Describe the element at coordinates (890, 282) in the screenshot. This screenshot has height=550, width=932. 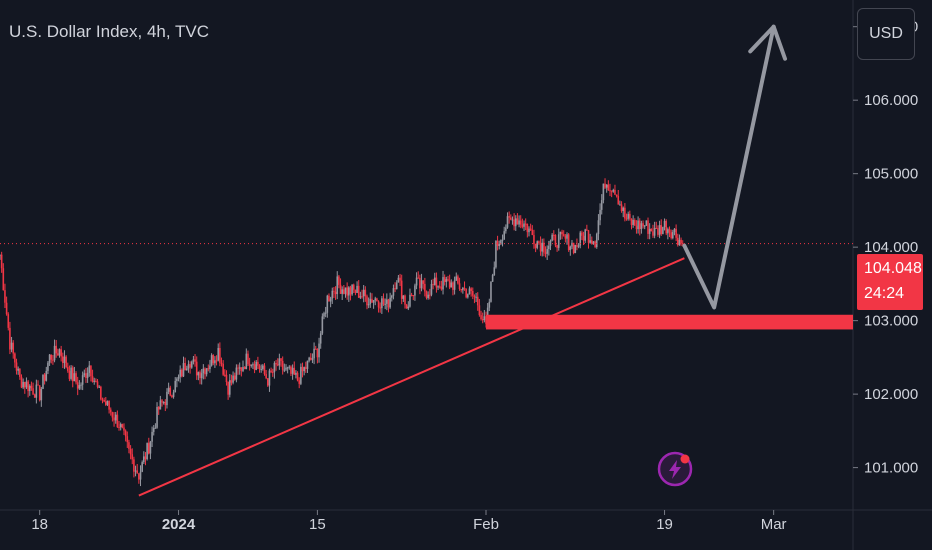
I see `last-price-tag: 104.048 24:24` at that location.